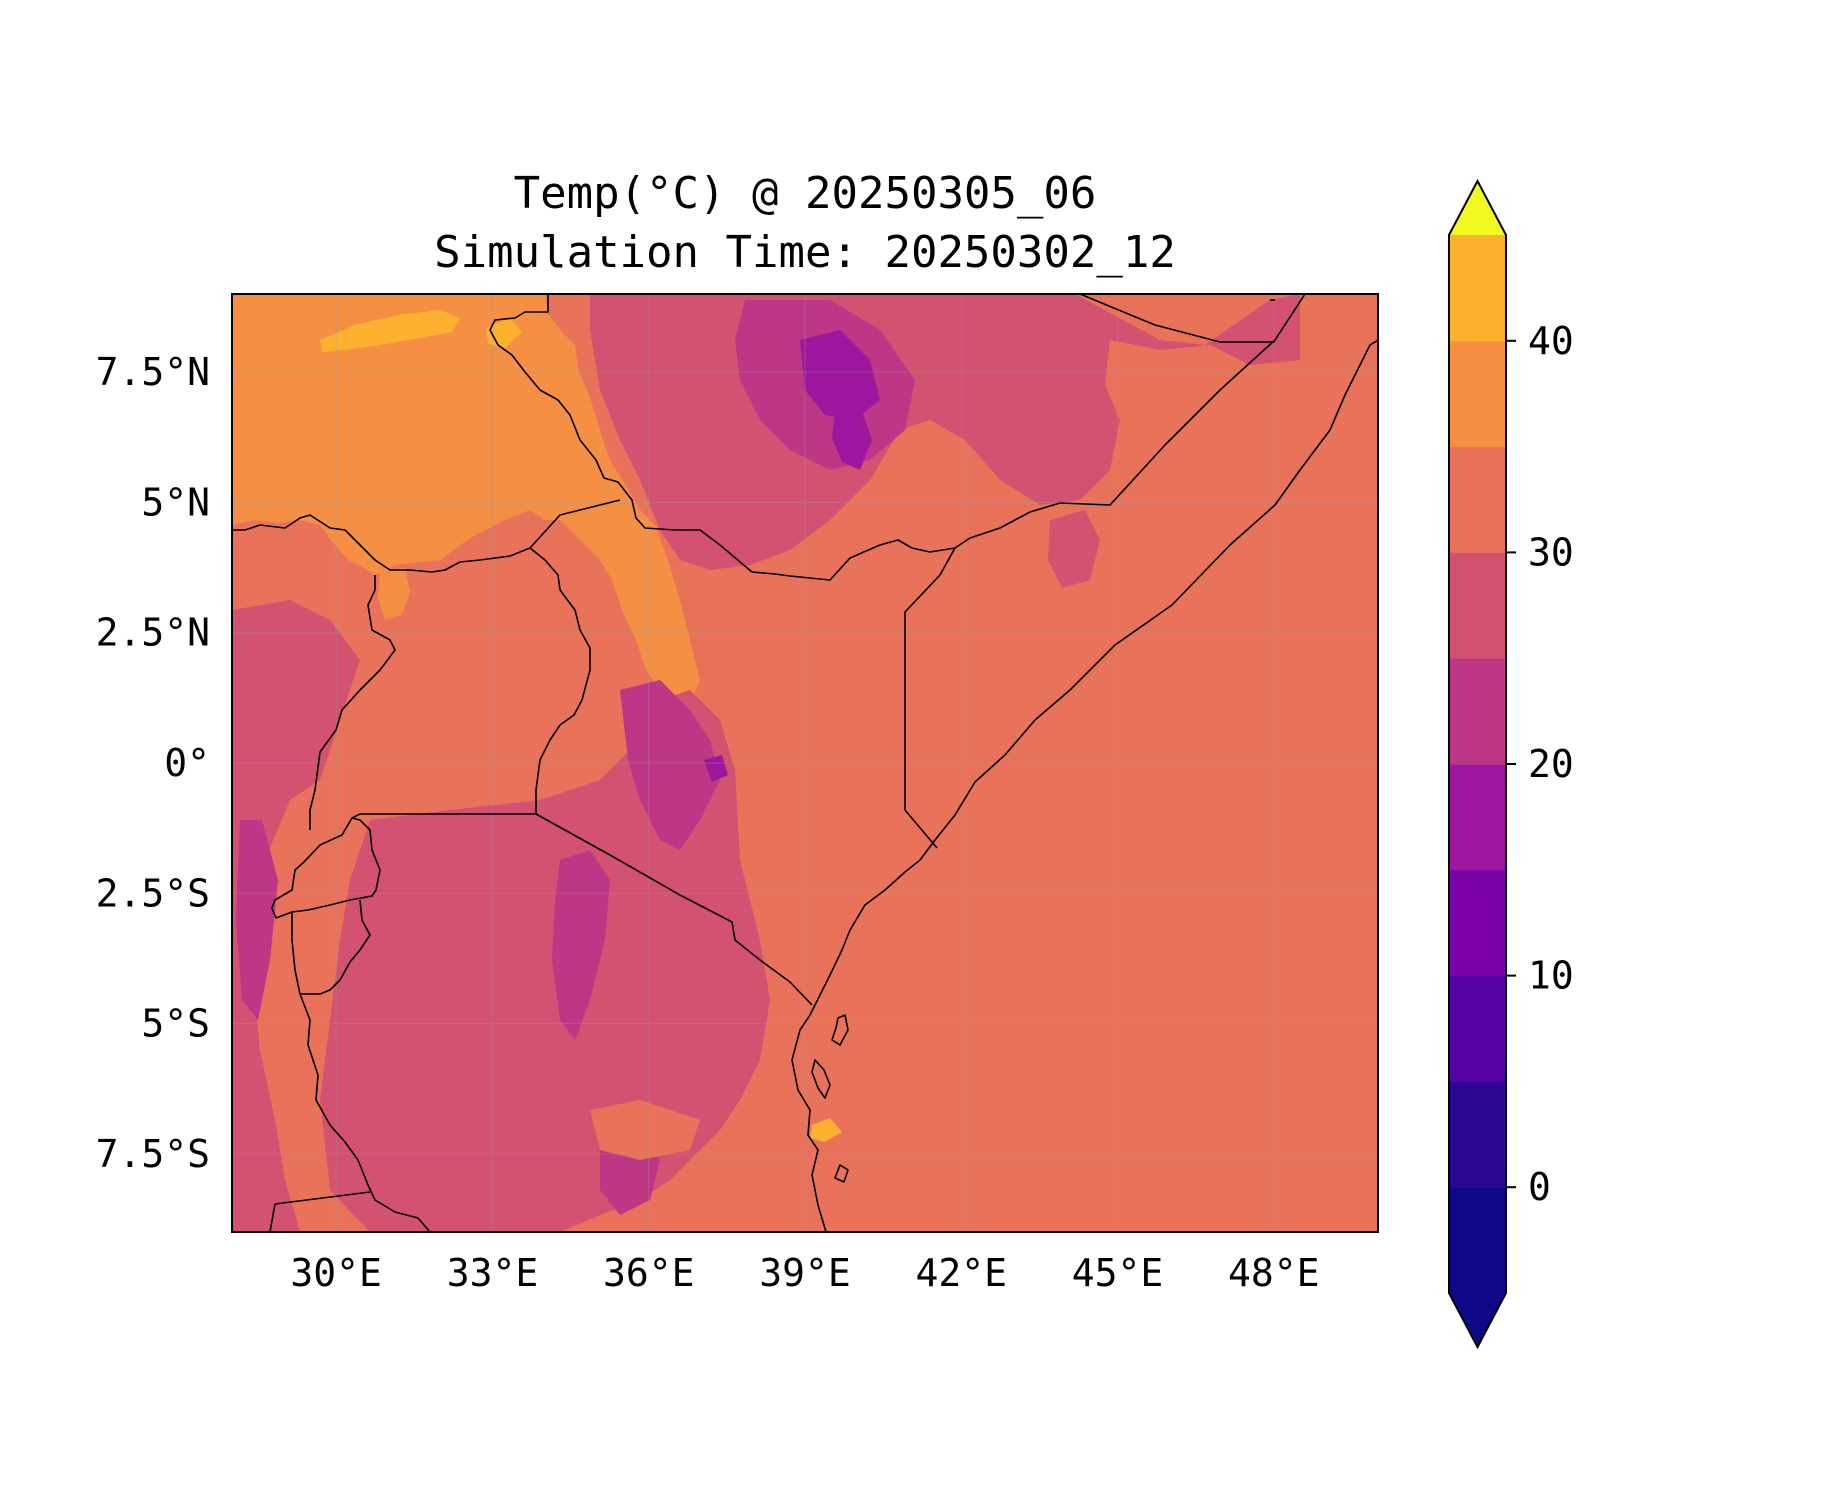 The height and width of the screenshot is (1500, 1833). Describe the element at coordinates (1551, 976) in the screenshot. I see `colorbar-tick-label: 10` at that location.